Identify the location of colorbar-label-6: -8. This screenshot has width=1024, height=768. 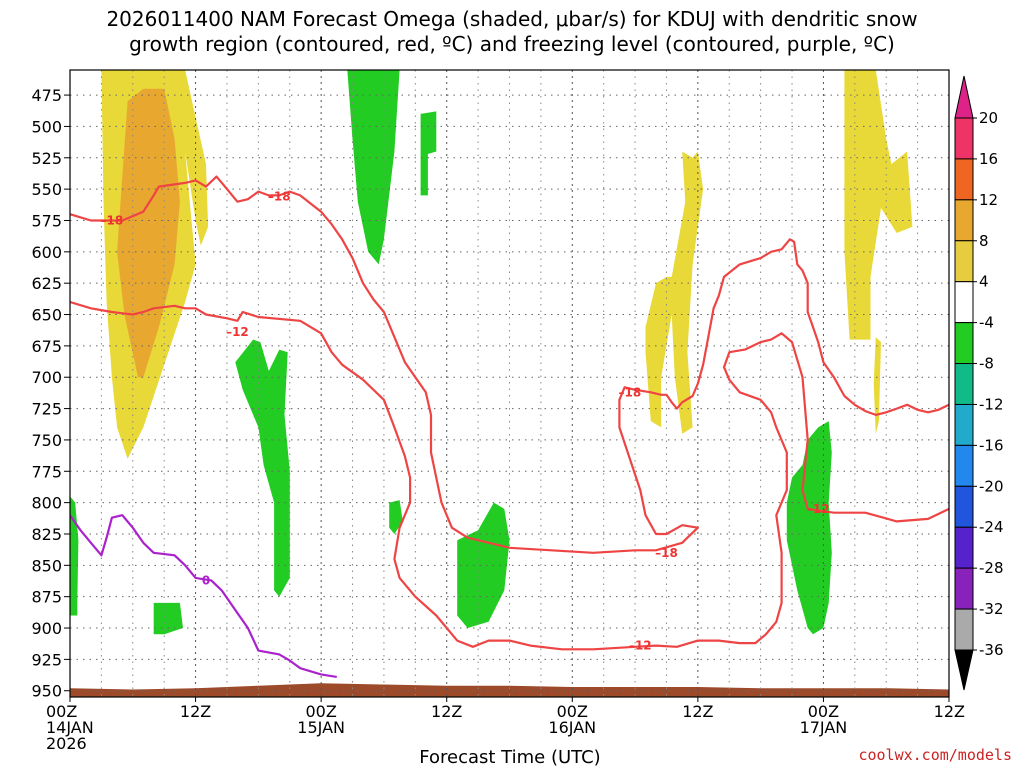
(986, 364).